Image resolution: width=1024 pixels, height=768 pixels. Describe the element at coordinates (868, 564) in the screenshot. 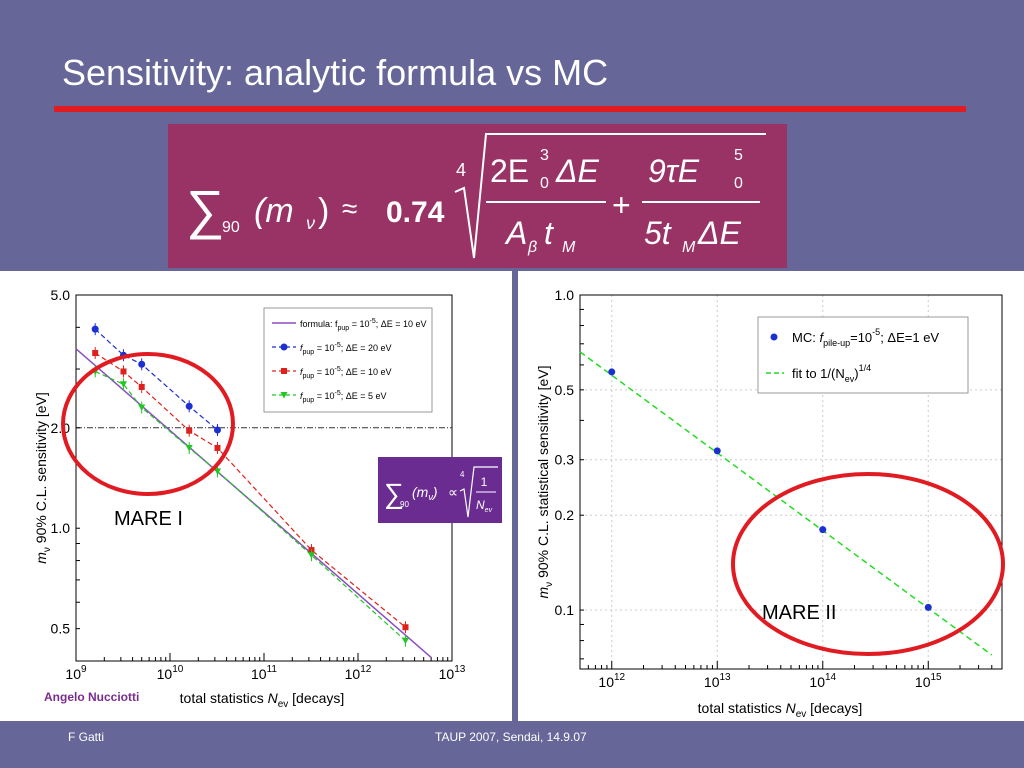

I see `mare-ii-circle` at that location.